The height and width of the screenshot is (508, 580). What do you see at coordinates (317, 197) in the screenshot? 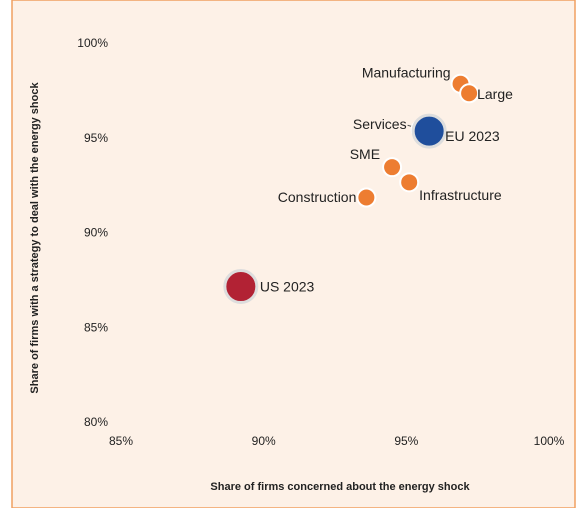
I see `point-label: Construction` at bounding box center [317, 197].